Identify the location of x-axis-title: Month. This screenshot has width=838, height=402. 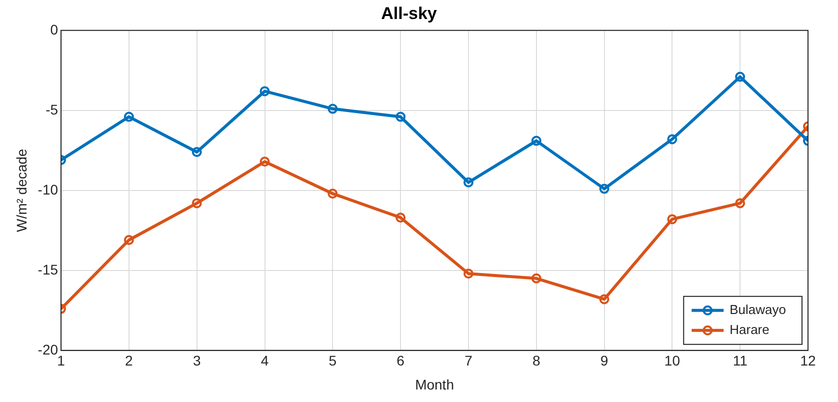
(434, 384).